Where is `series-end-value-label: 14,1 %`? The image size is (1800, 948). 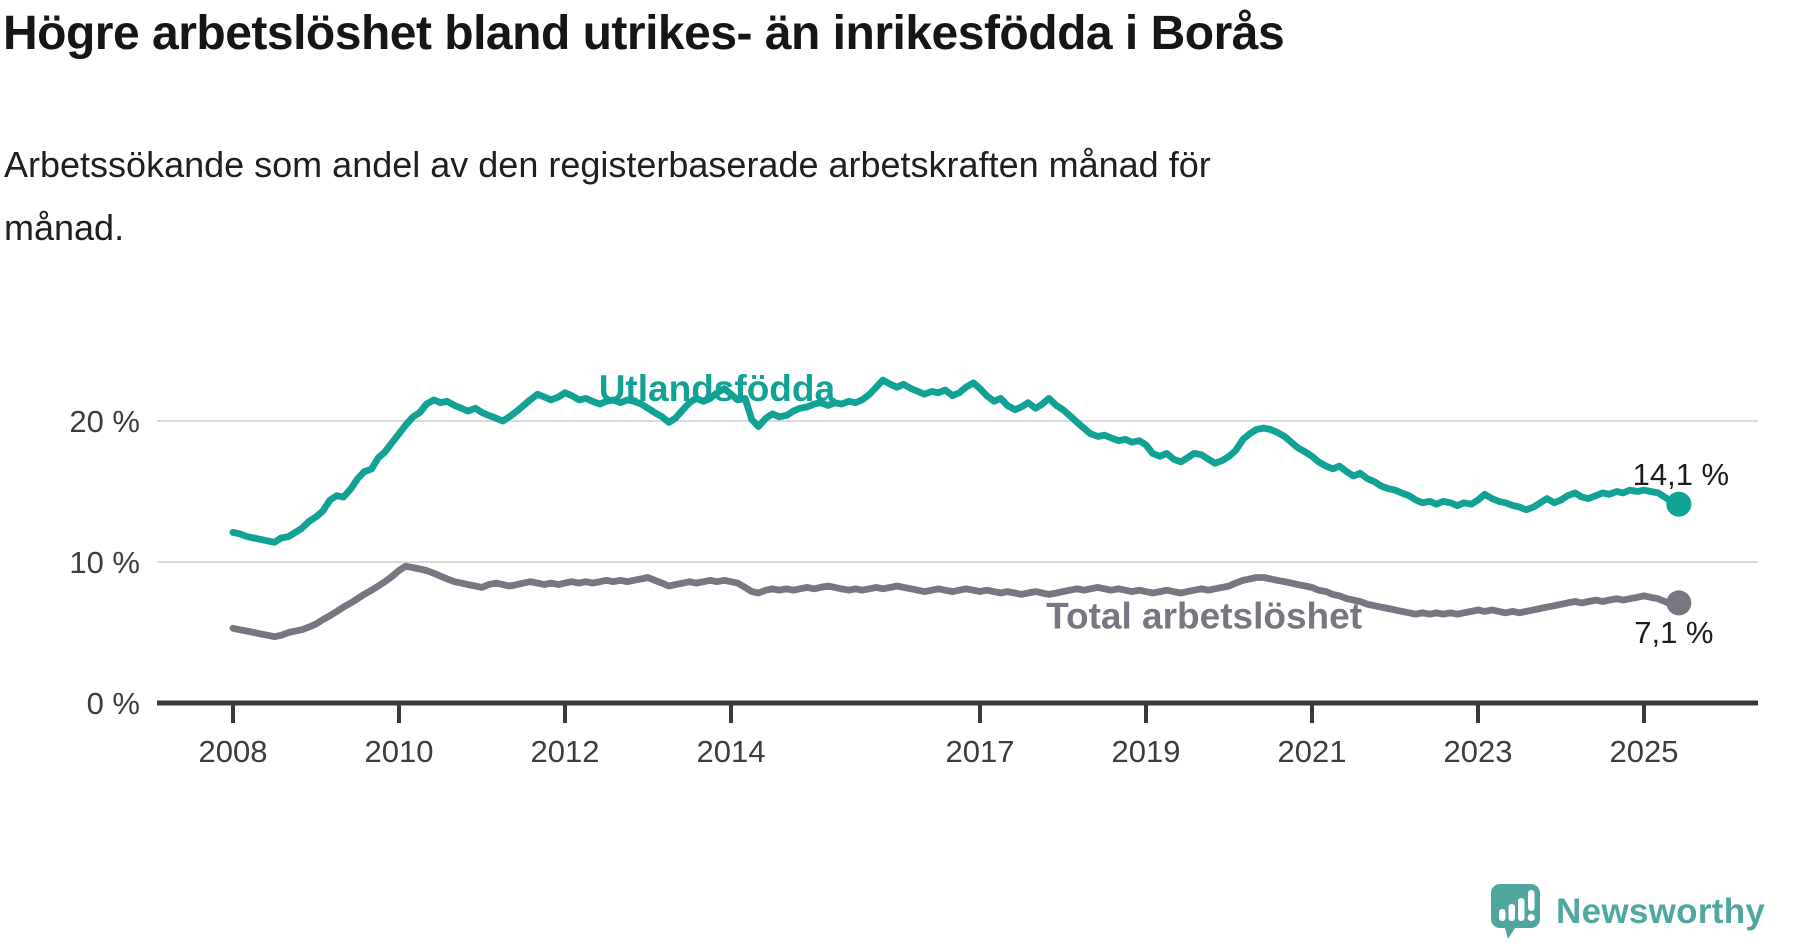 series-end-value-label: 14,1 % is located at coordinates (1681, 474).